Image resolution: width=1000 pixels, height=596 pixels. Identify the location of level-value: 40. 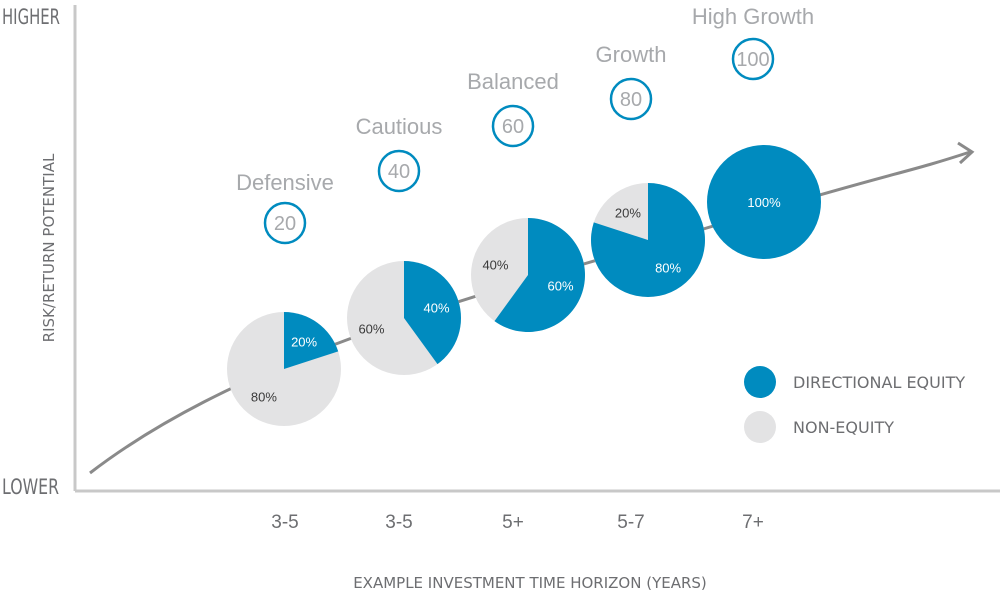
(399, 172).